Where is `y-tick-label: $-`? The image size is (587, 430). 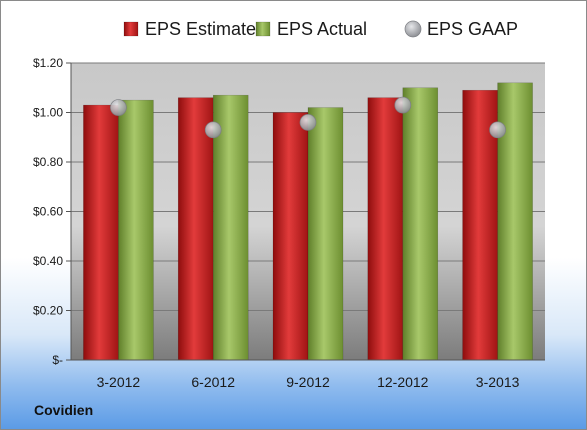 y-tick-label: $- is located at coordinates (57, 360).